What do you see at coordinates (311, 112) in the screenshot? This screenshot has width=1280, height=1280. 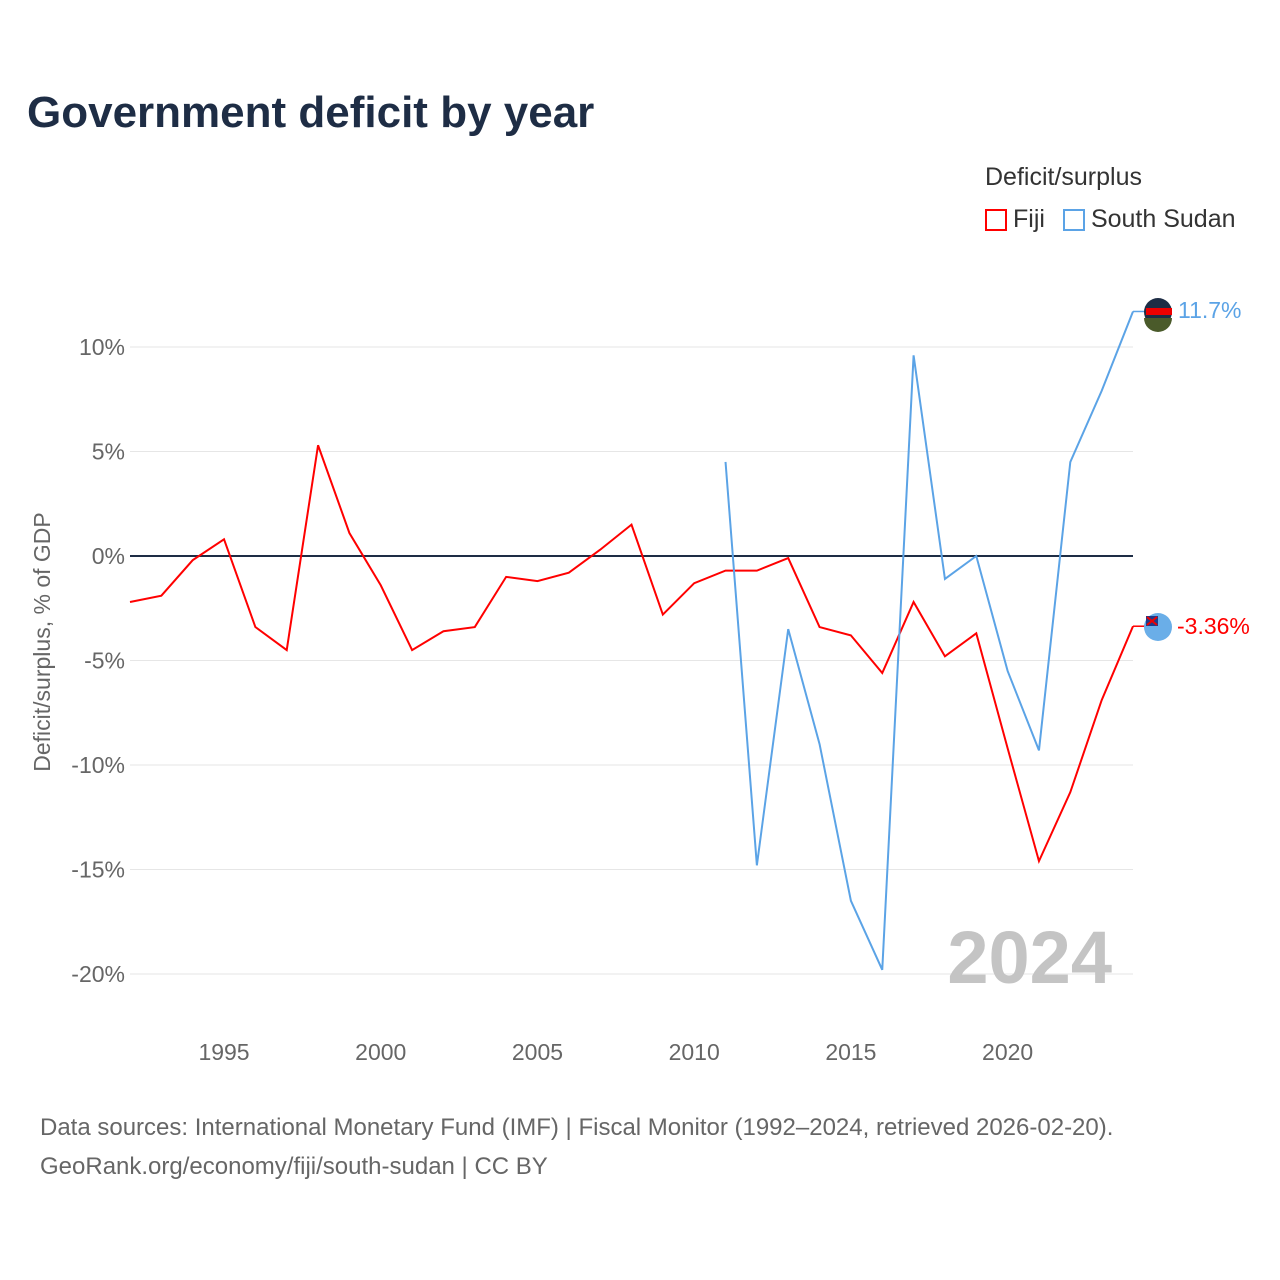 I see `chart-title: Government deficit by year` at bounding box center [311, 112].